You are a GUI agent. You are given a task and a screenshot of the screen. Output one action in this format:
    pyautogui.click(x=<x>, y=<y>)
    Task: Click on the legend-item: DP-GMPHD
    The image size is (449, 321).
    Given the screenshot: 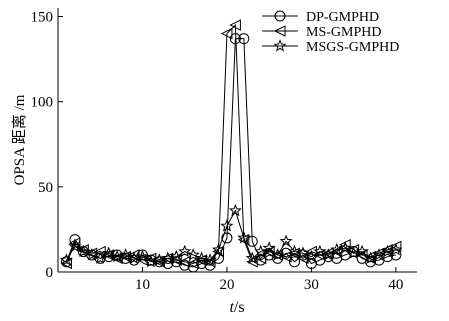 What is the action you would take?
    pyautogui.click(x=320, y=17)
    